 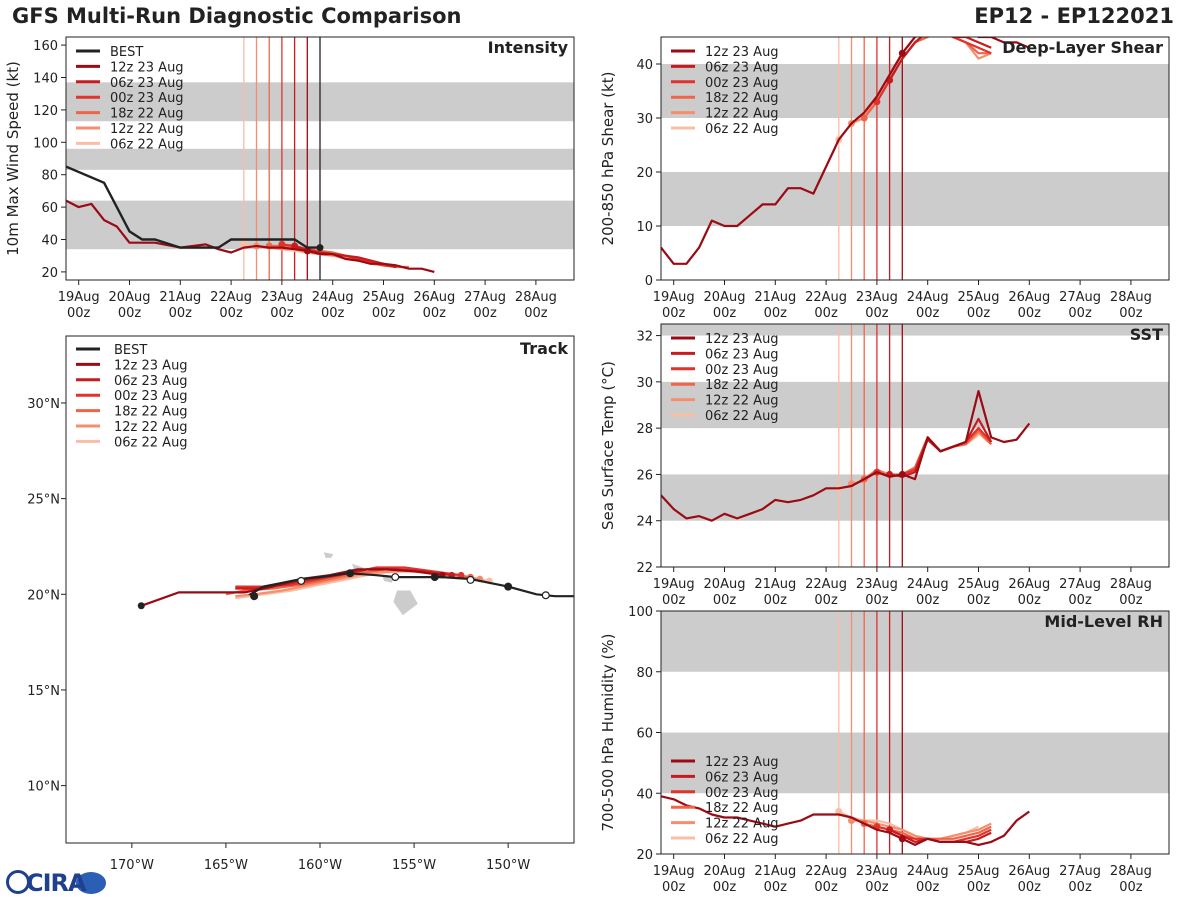 What do you see at coordinates (1074, 16) in the screenshot?
I see `storm-id: EP12 - EP122021` at bounding box center [1074, 16].